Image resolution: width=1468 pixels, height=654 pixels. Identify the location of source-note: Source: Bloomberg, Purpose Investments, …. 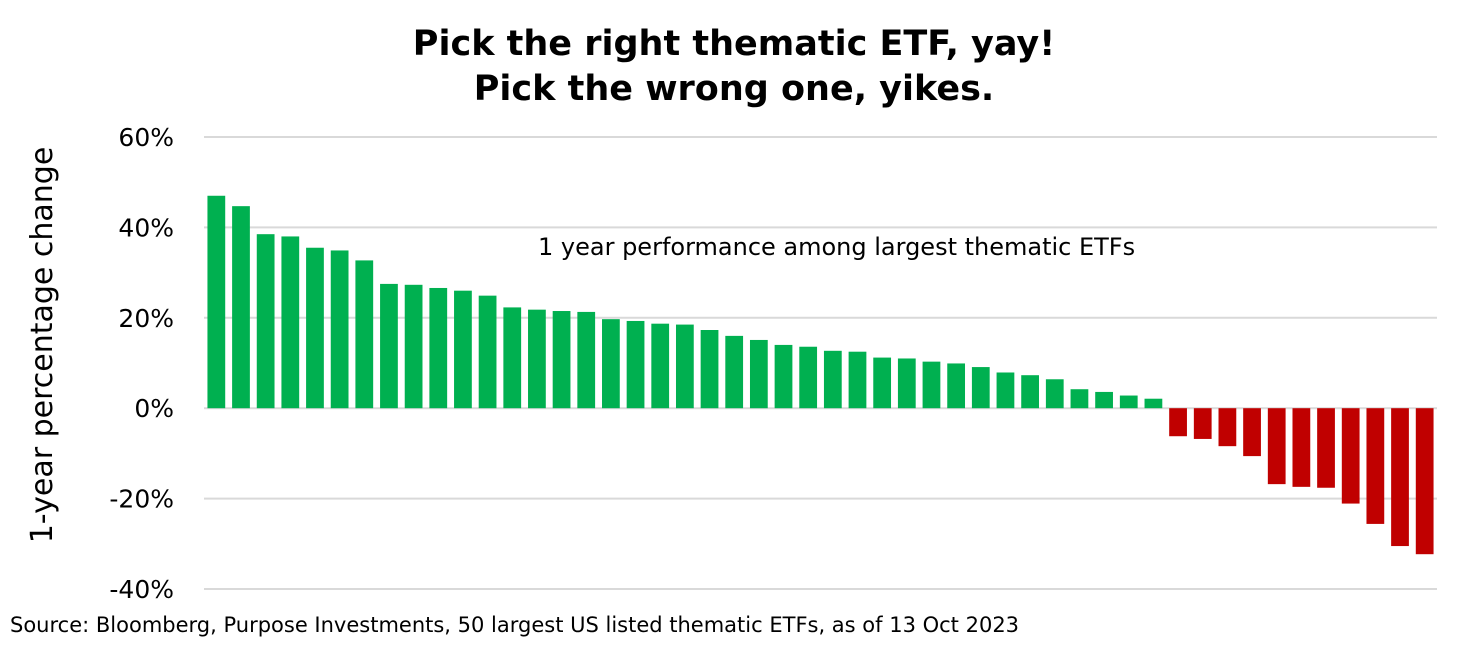
(515, 625).